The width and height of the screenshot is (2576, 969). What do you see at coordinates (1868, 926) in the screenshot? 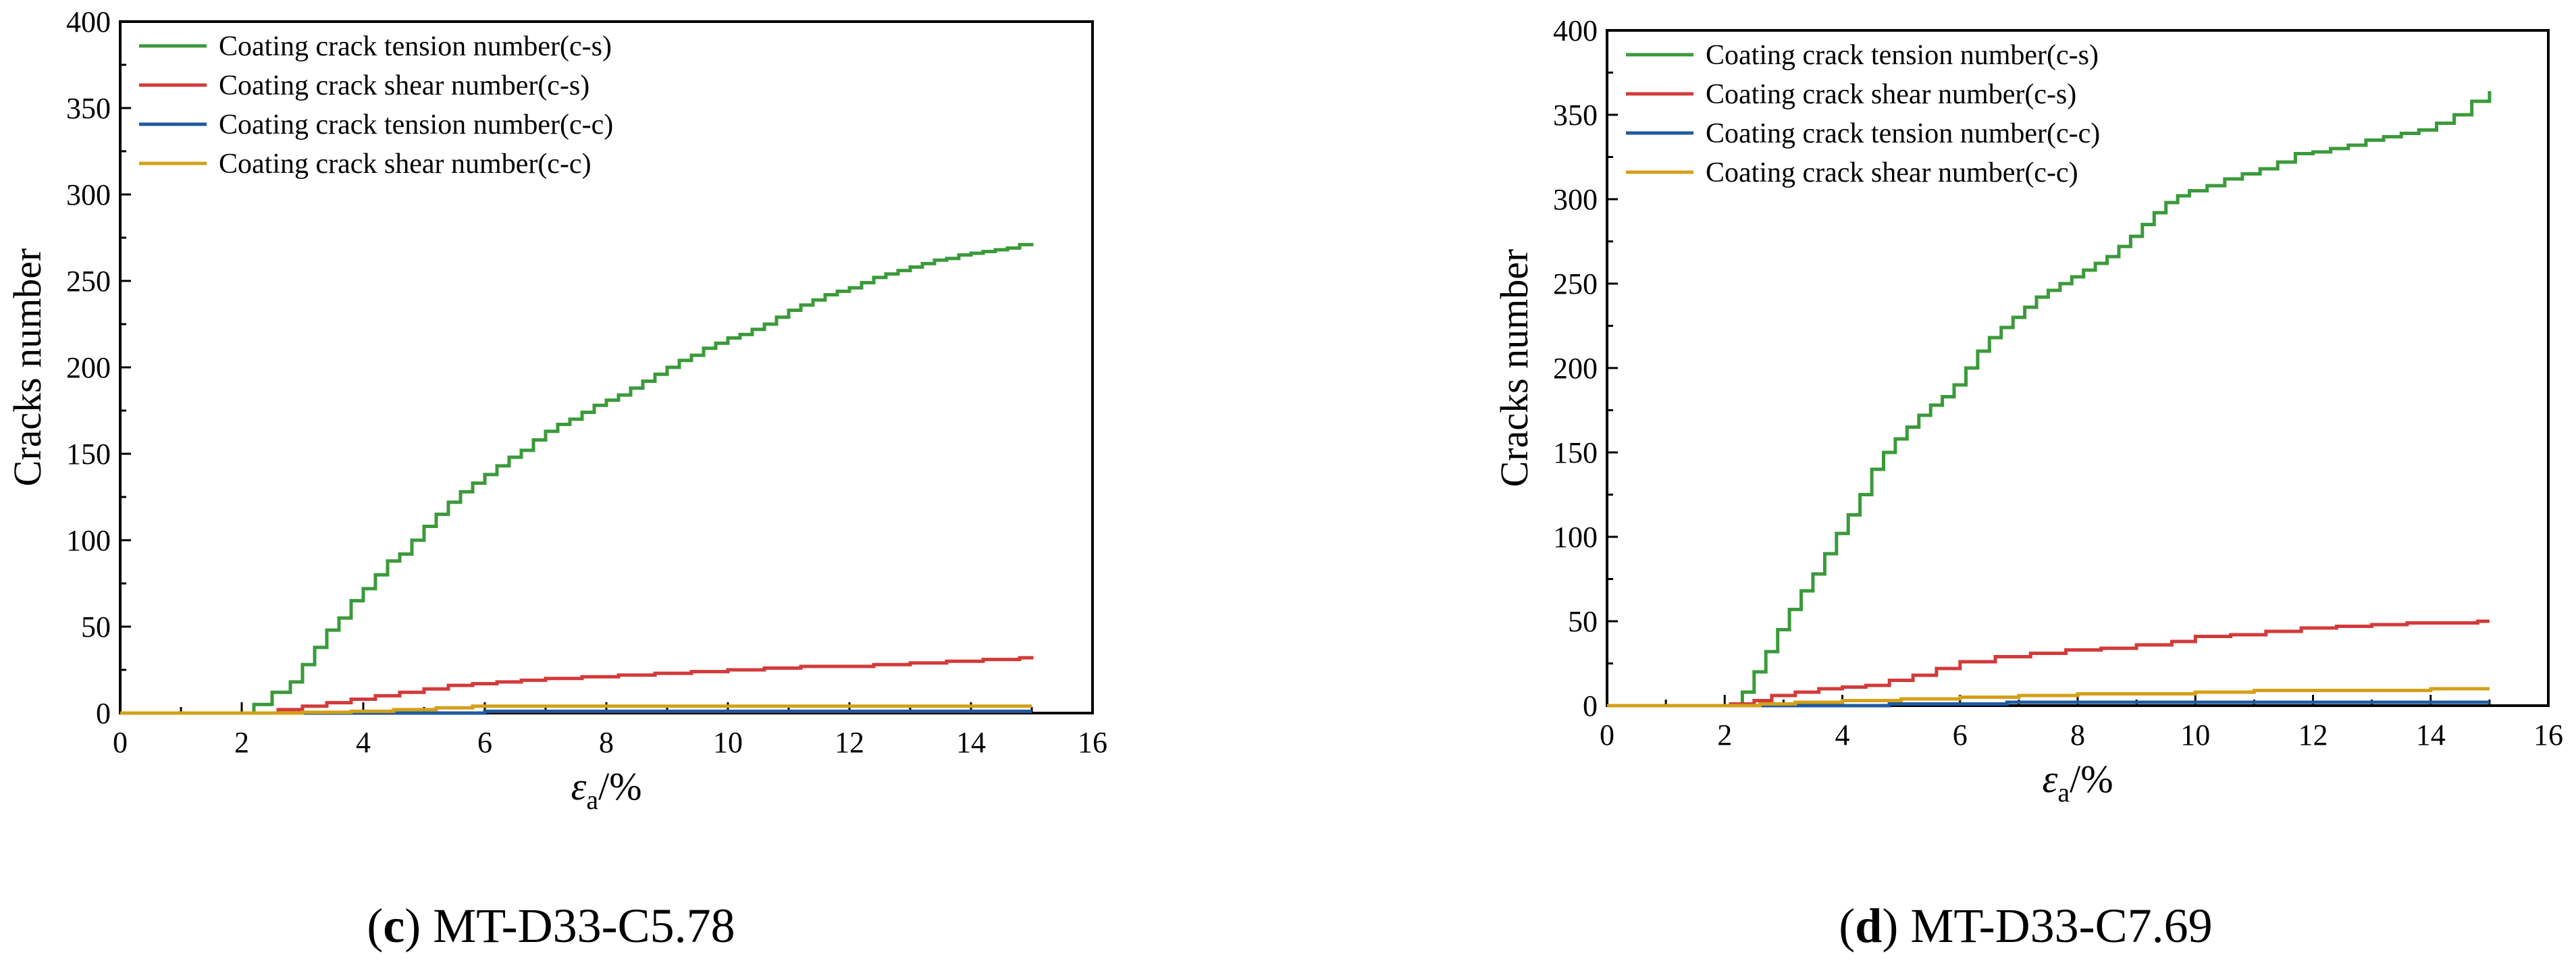
I see `caption-letter: d` at bounding box center [1868, 926].